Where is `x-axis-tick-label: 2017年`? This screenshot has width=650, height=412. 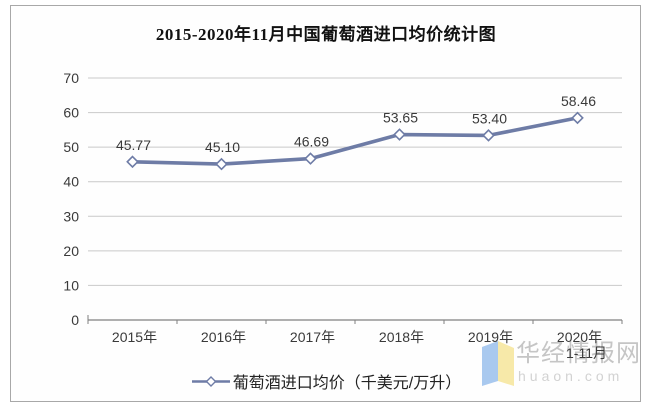 x-axis-tick-label: 2017年 is located at coordinates (312, 337).